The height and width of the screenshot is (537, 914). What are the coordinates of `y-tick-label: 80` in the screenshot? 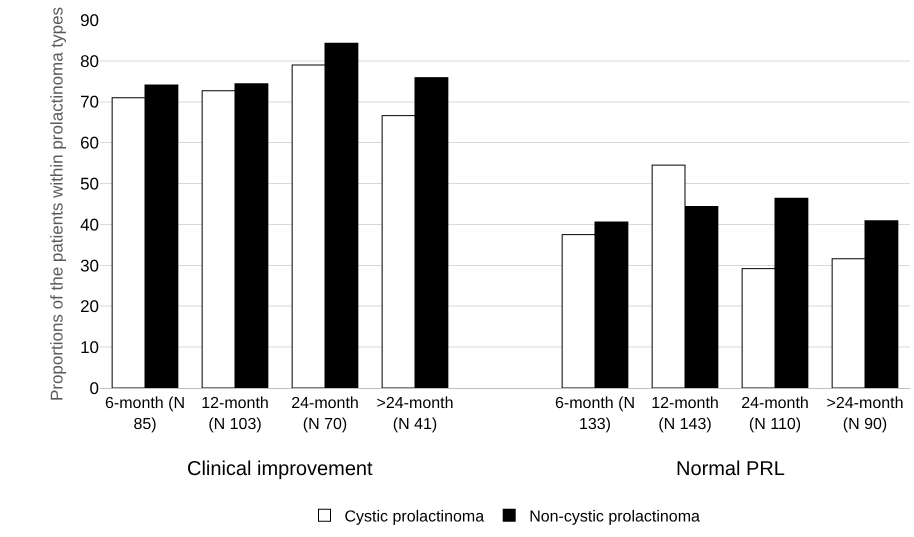 It's located at (89, 61).